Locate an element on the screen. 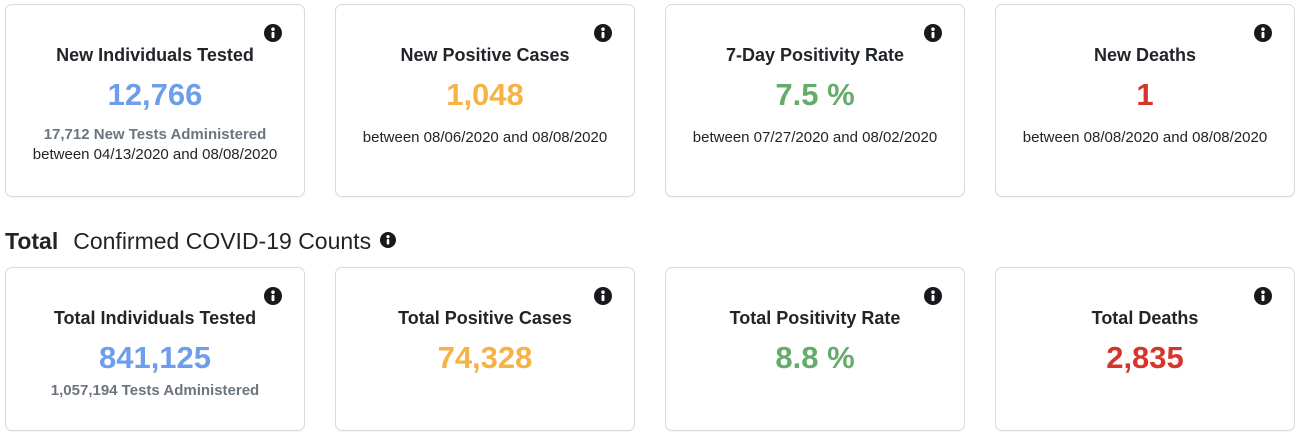 This screenshot has width=1306, height=434. card-date-range: between 08/06/2020 and 08/08/2020 is located at coordinates (485, 137).